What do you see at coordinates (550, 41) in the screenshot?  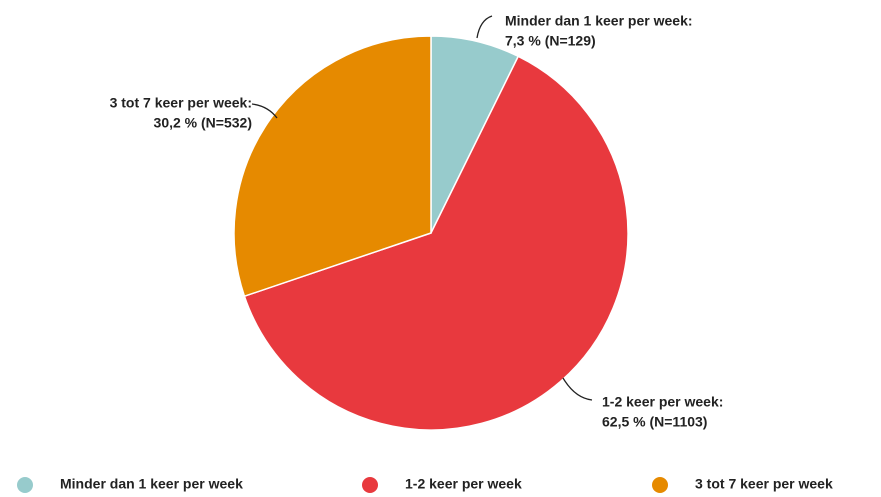 I see `data-label-value: 7,3 % (N=129)` at bounding box center [550, 41].